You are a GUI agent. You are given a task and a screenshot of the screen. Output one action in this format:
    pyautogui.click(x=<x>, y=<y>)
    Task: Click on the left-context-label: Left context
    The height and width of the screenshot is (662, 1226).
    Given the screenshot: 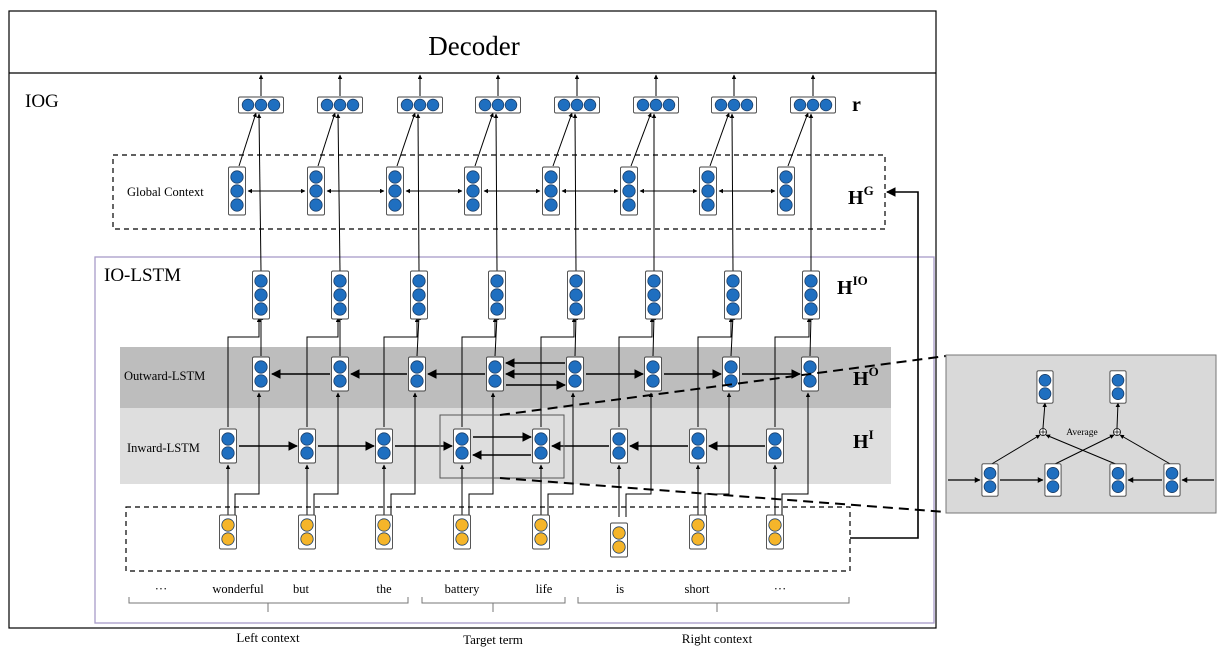 What is the action you would take?
    pyautogui.click(x=268, y=637)
    